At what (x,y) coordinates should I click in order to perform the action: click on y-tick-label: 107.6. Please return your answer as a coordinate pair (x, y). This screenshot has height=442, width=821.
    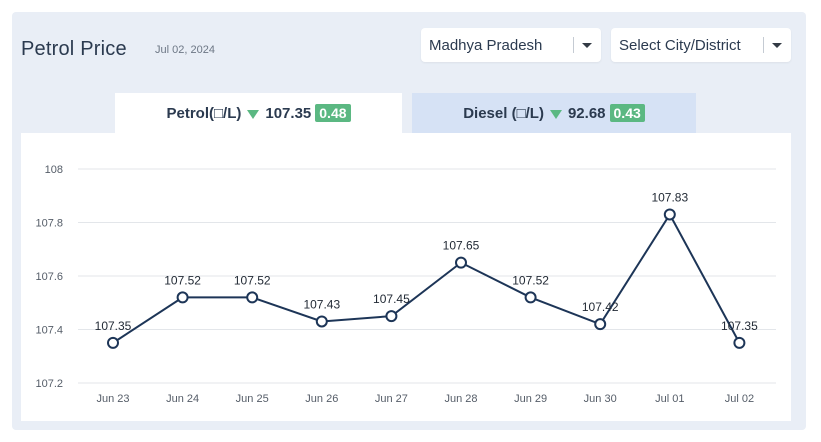
    Looking at the image, I should click on (49, 277).